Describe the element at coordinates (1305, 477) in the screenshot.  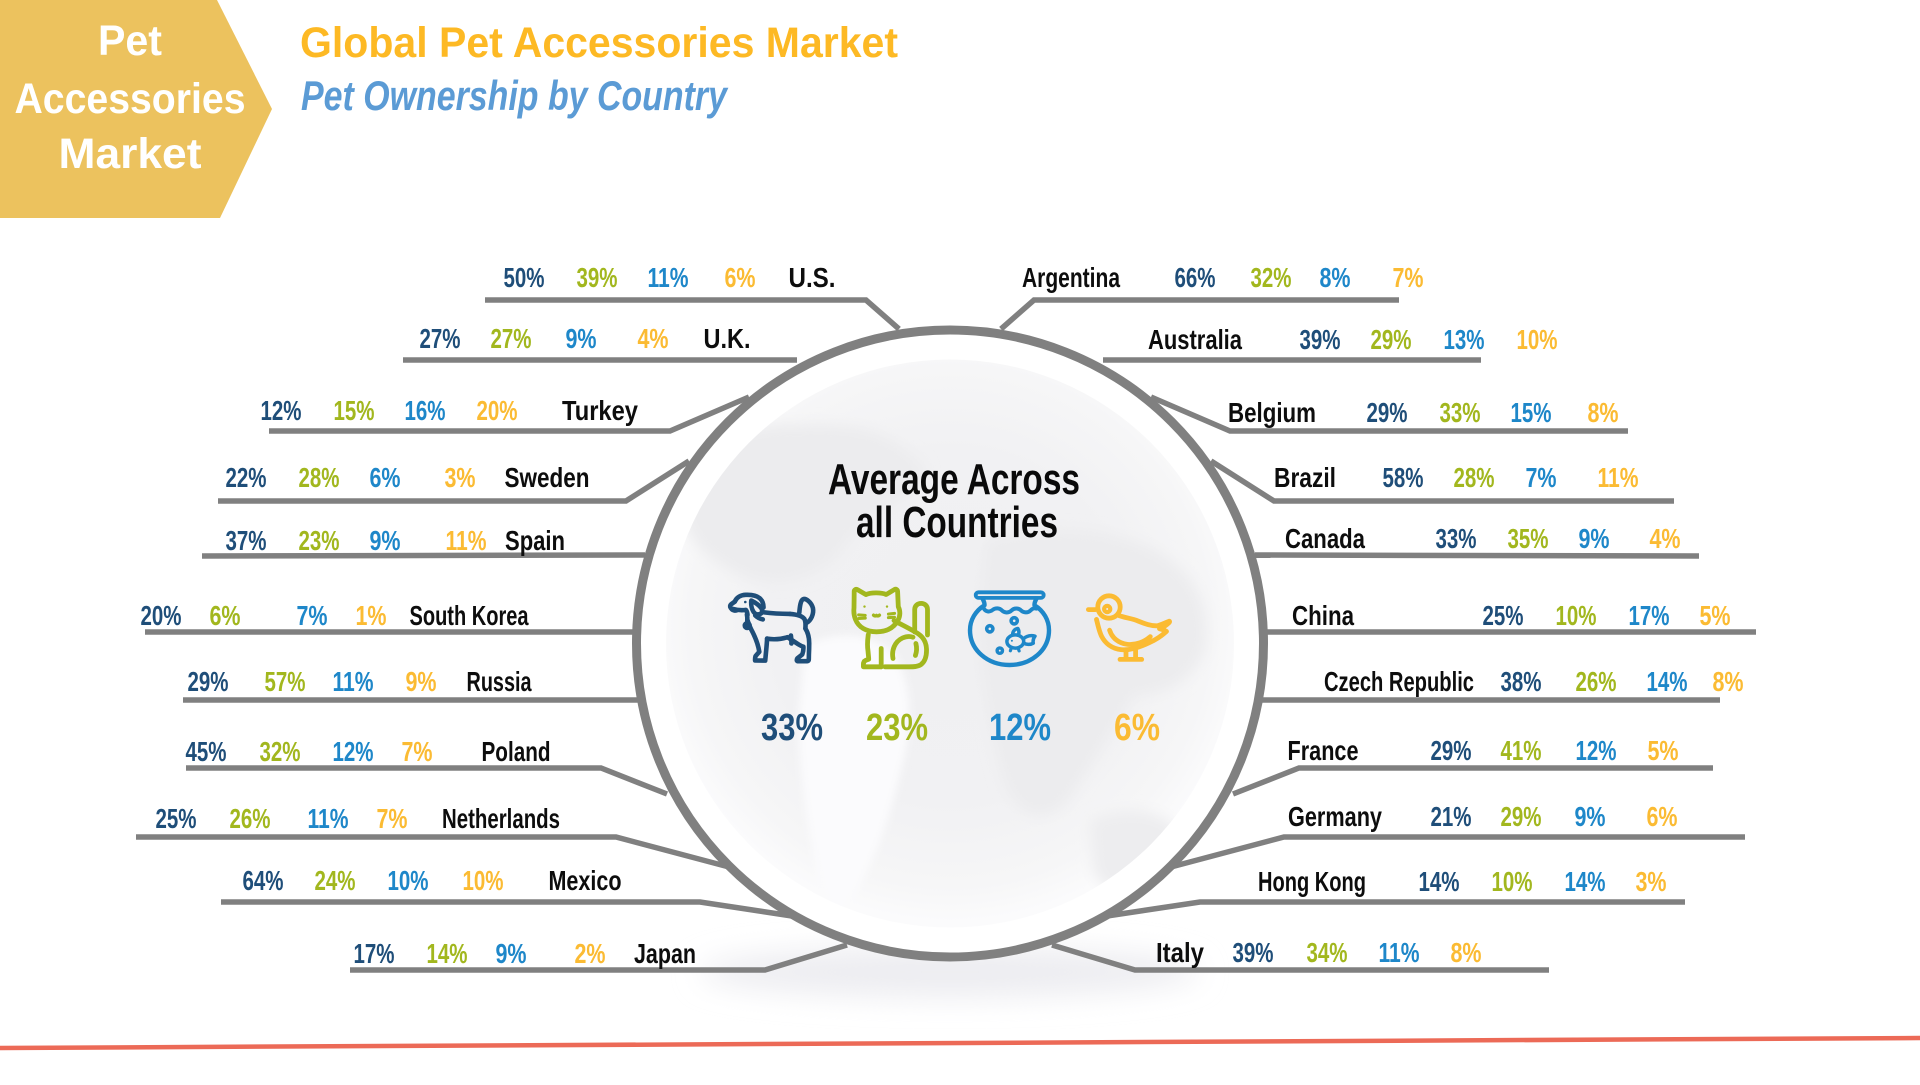
I see `svg-text: Brazil` at that location.